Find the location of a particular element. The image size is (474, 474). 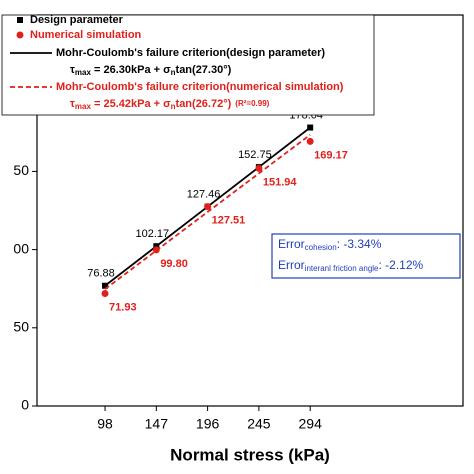

equation: τmax = 25.42kPa + σntan(26.72°) (R²=0.99) is located at coordinates (170, 104).